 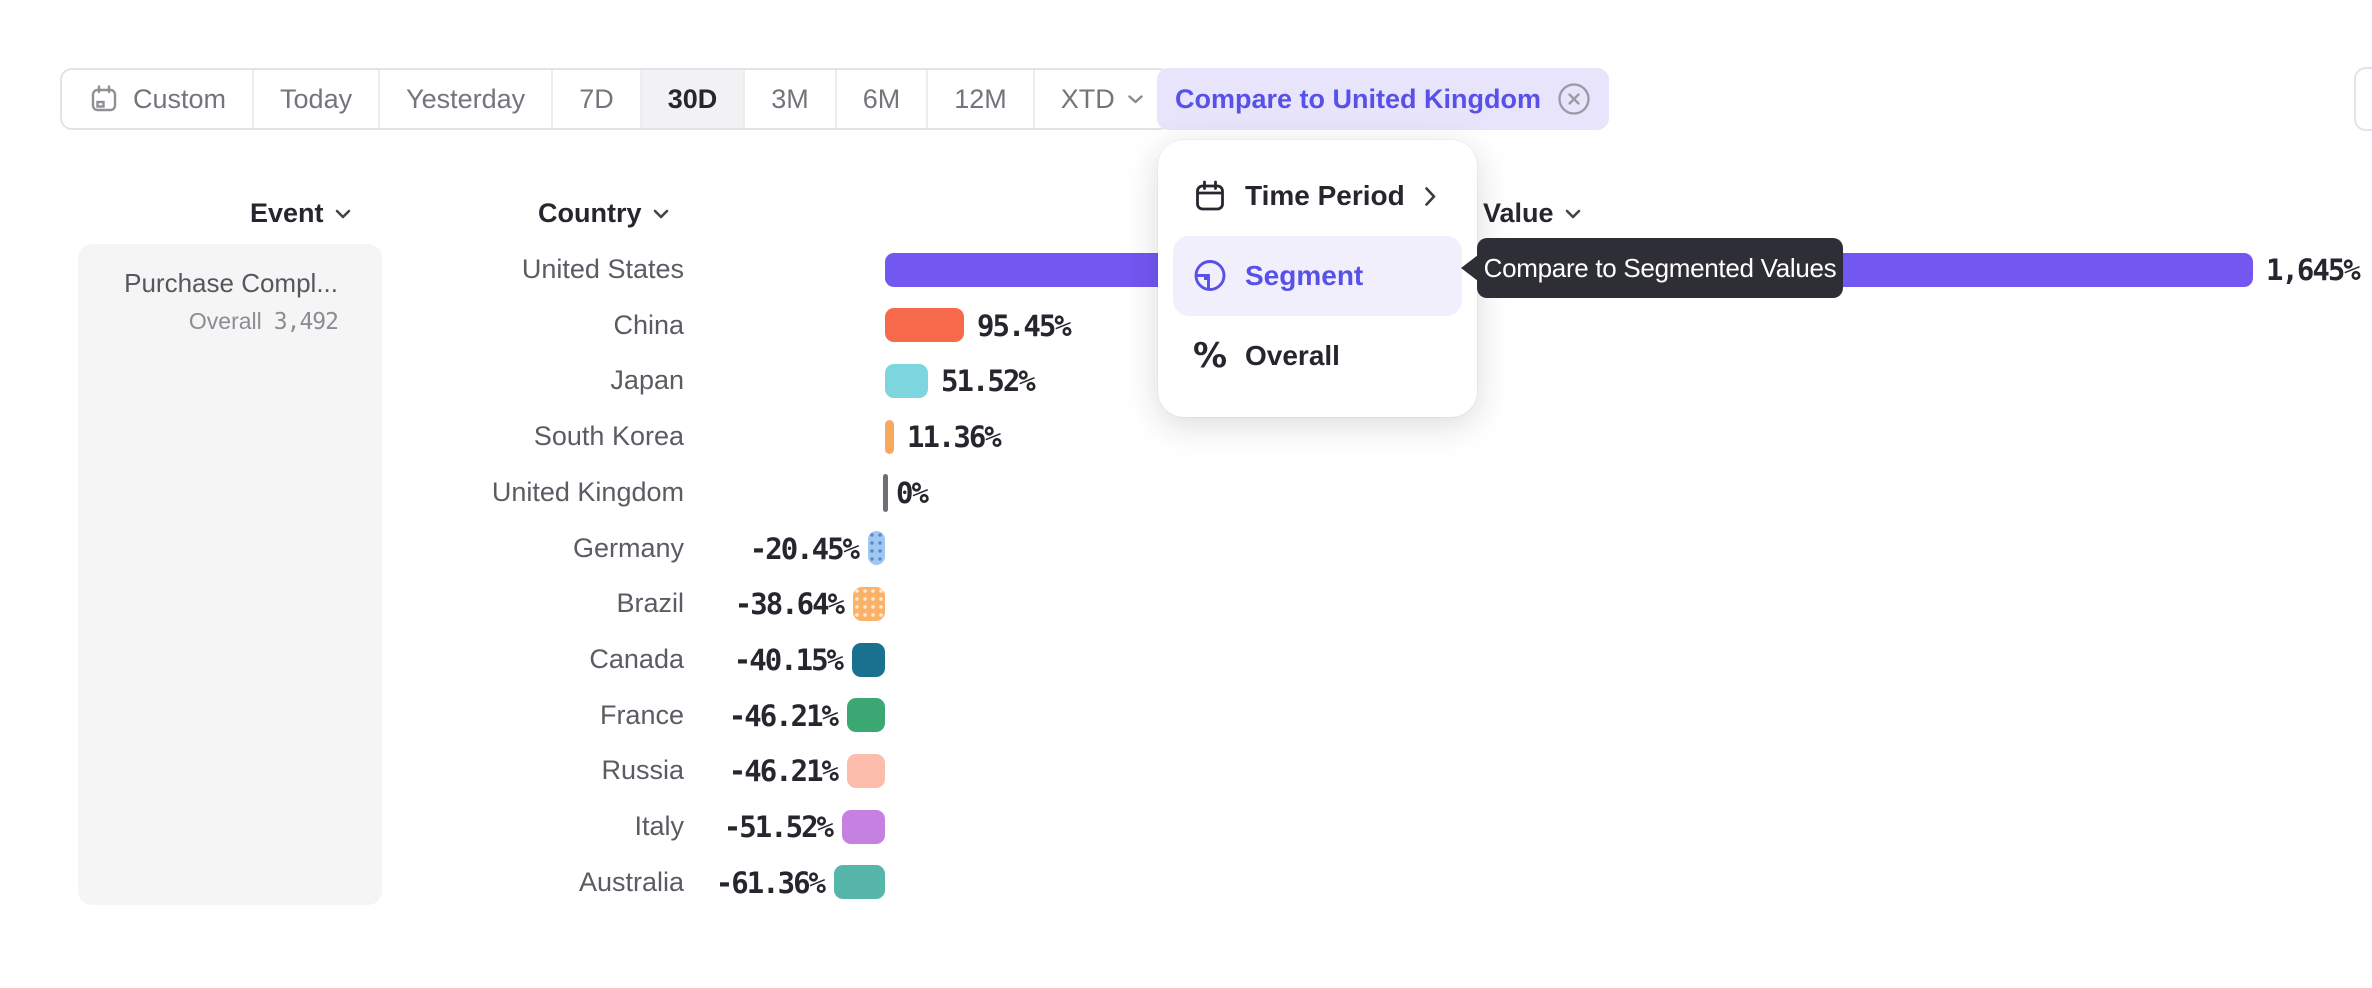 I want to click on country-label: Australia, so click(x=631, y=881).